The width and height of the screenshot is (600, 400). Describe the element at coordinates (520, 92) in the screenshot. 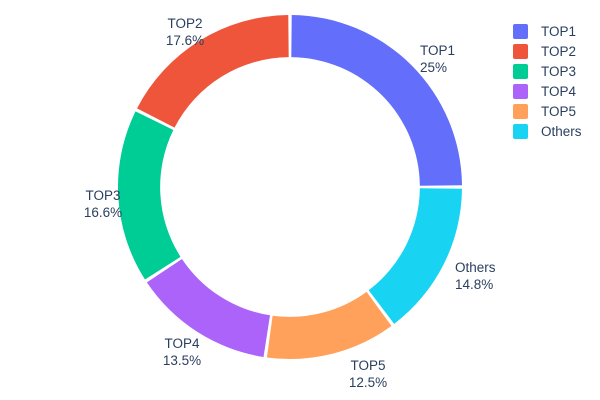

I see `legend-swatch-top4` at that location.